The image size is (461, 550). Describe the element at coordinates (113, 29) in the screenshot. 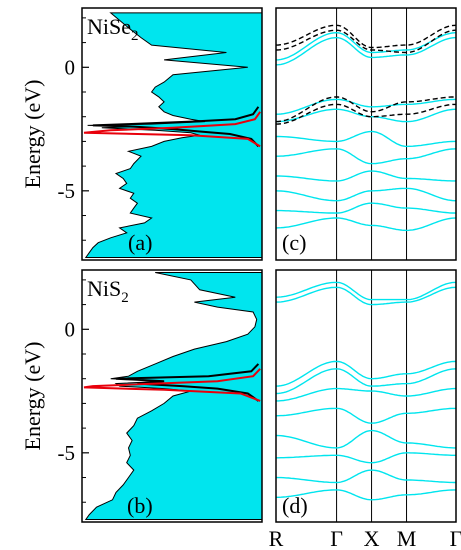

I see `compound-label-a: NiSe2` at that location.